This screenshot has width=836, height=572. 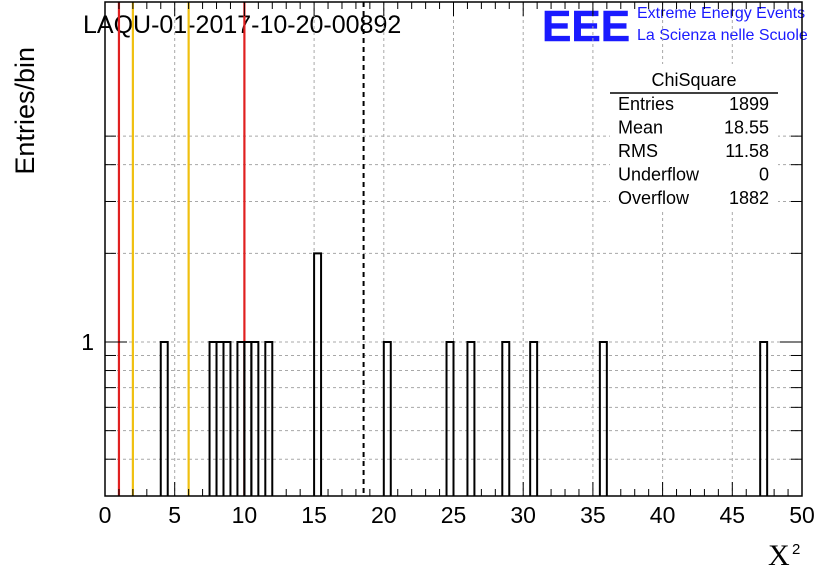 What do you see at coordinates (764, 175) in the screenshot?
I see `stats-value: 0` at bounding box center [764, 175].